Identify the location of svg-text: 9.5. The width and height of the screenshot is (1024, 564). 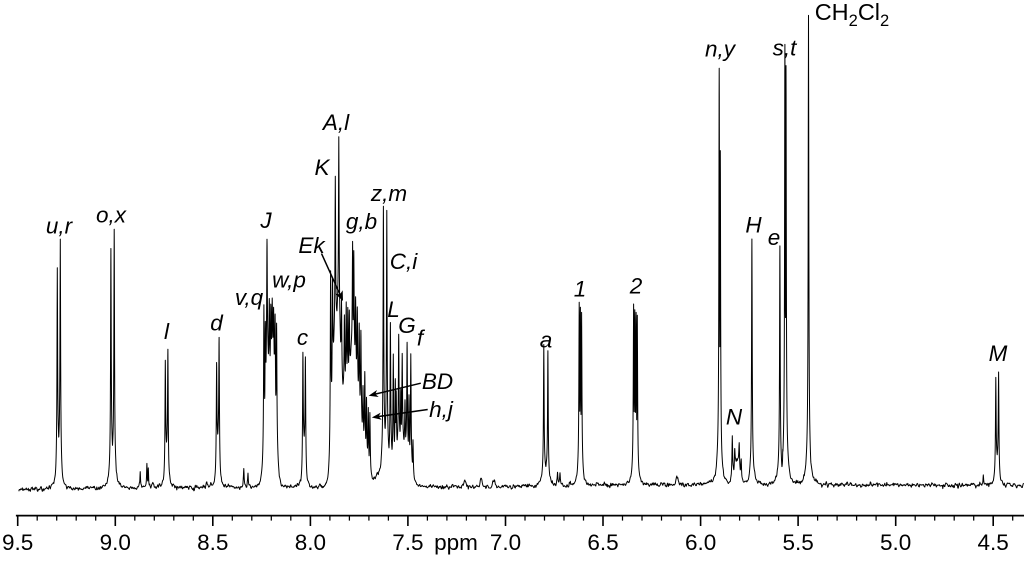
(17, 542).